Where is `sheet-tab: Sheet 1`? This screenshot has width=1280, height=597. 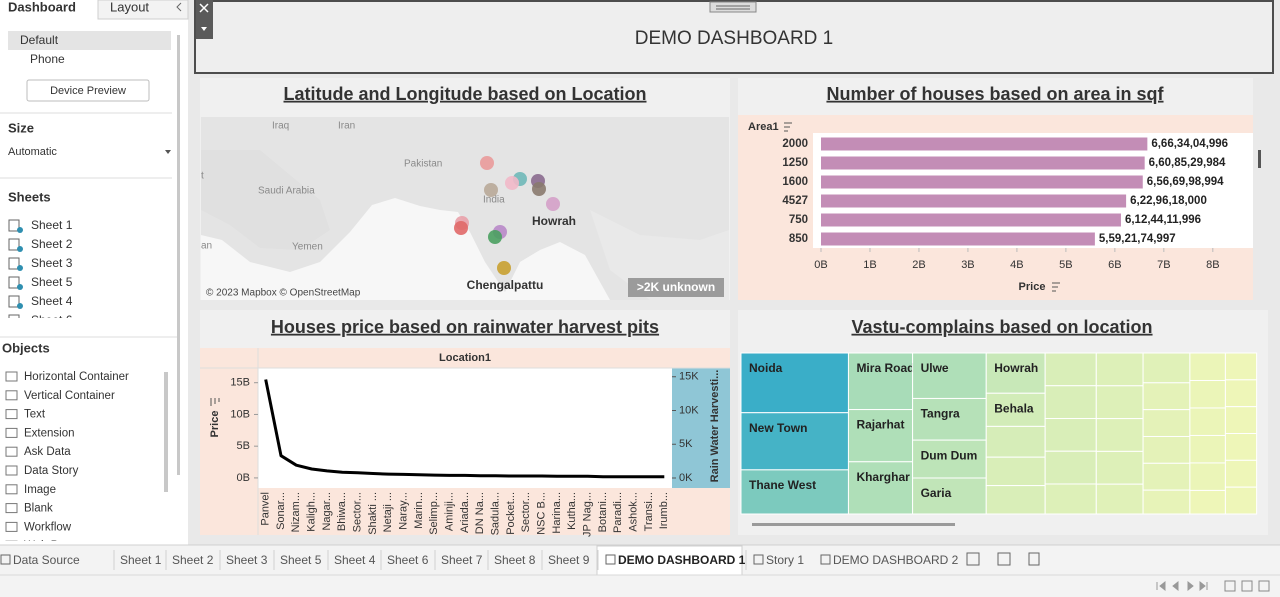
sheet-tab: Sheet 1 is located at coordinates (141, 560).